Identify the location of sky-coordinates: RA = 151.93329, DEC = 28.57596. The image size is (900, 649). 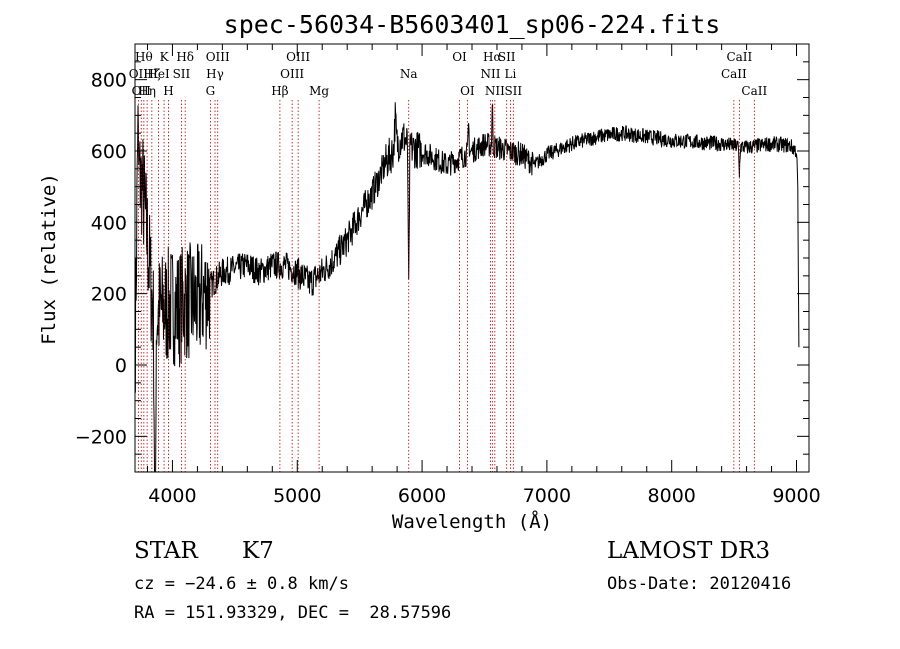
(293, 613).